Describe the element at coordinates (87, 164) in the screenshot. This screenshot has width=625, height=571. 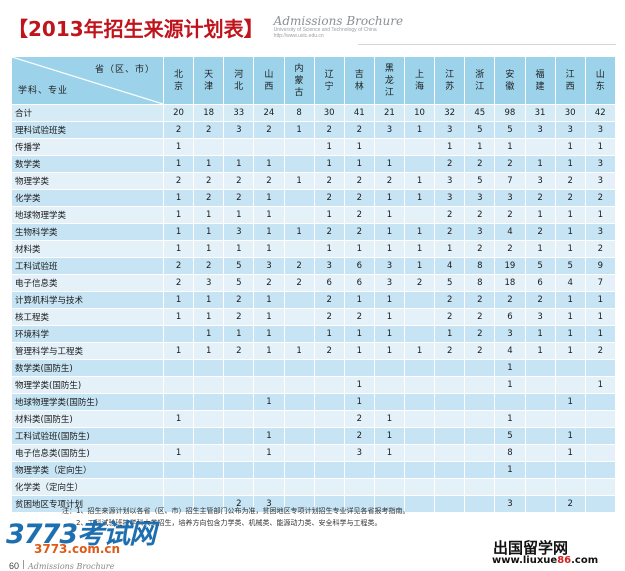
I see `row-label: 数学类` at that location.